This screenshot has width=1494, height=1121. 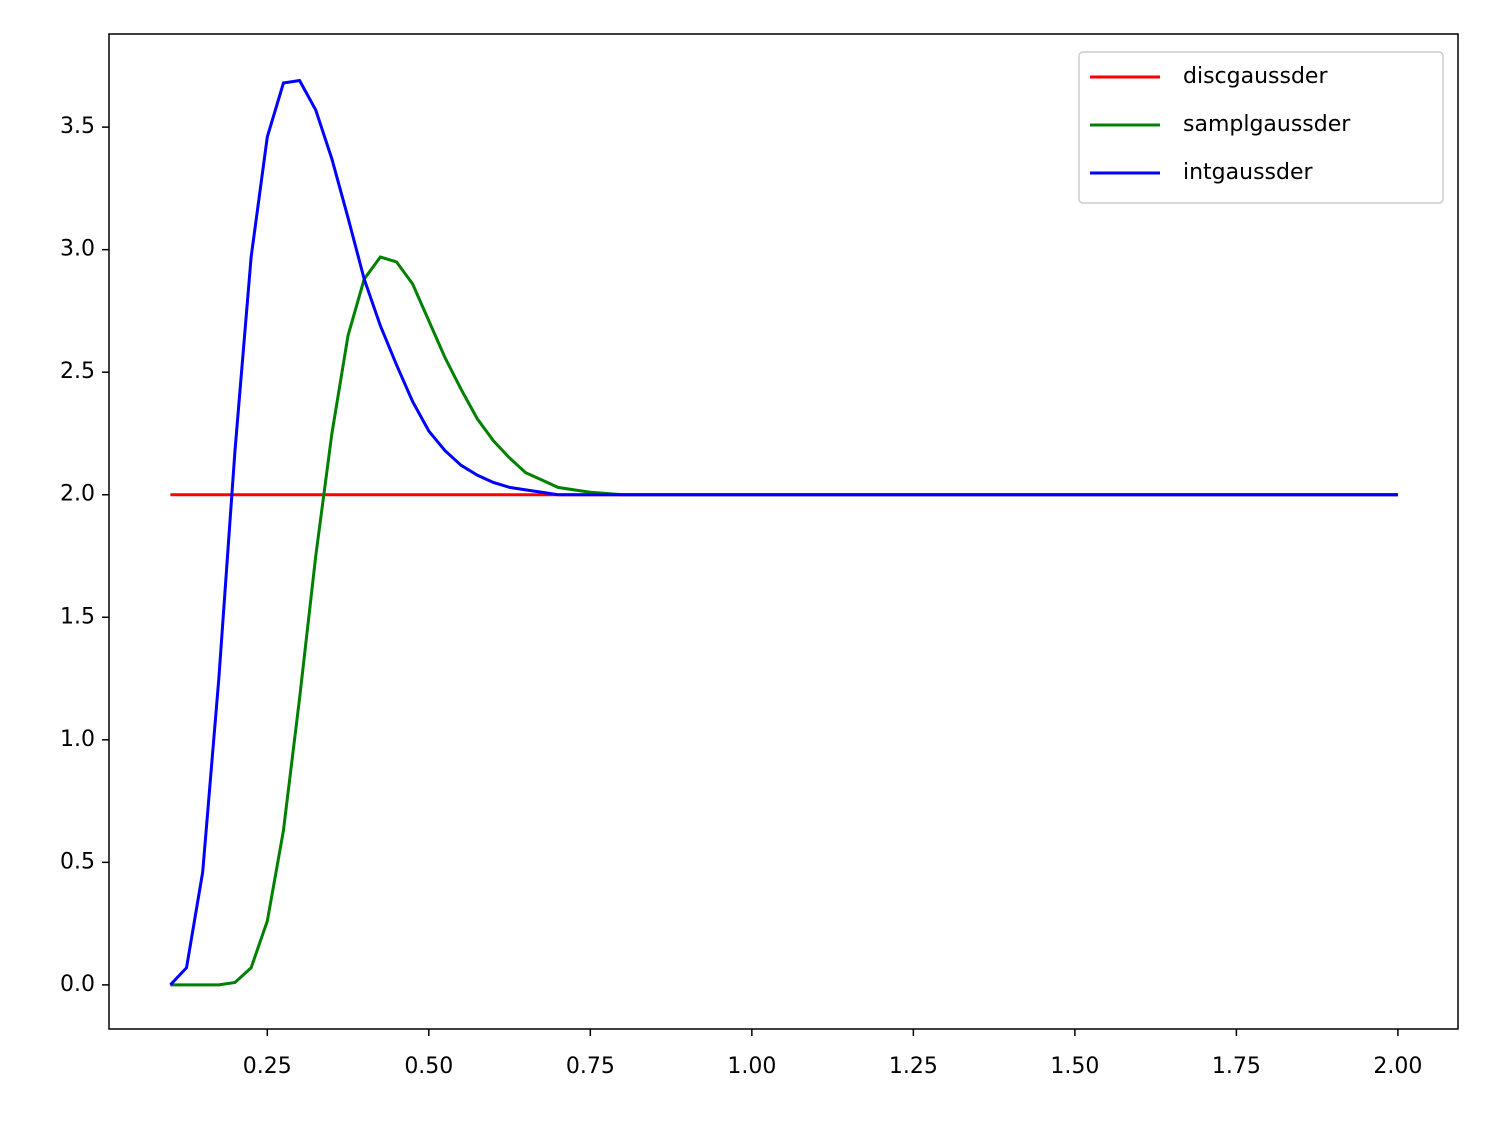 What do you see at coordinates (77, 861) in the screenshot?
I see `y-tick-label: 0.5` at bounding box center [77, 861].